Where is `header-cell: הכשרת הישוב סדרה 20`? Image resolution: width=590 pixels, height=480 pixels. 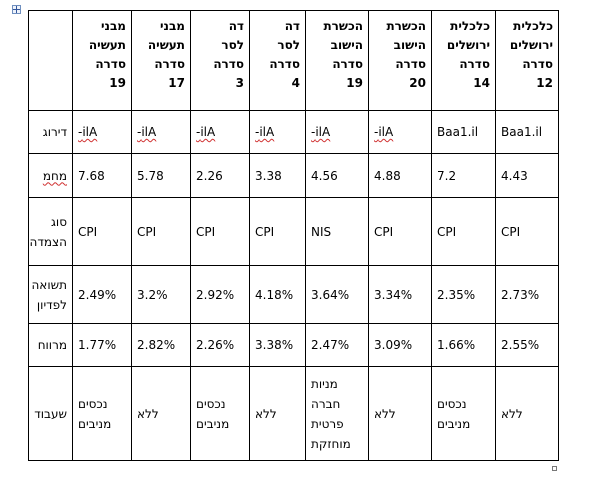
header-cell: הכשרת הישוב סדרה 20 is located at coordinates (400, 60).